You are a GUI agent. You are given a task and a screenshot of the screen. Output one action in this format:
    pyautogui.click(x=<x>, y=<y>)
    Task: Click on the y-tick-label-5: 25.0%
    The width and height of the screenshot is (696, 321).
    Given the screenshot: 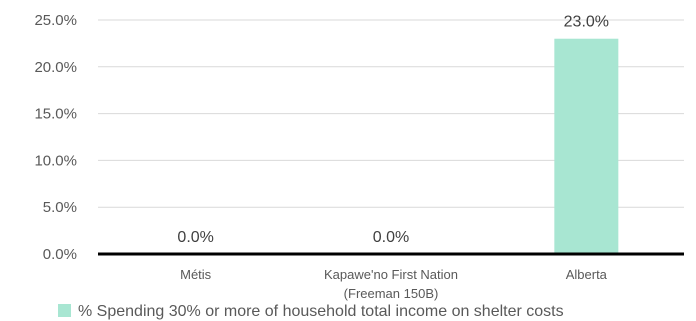 What is the action you would take?
    pyautogui.click(x=55, y=20)
    